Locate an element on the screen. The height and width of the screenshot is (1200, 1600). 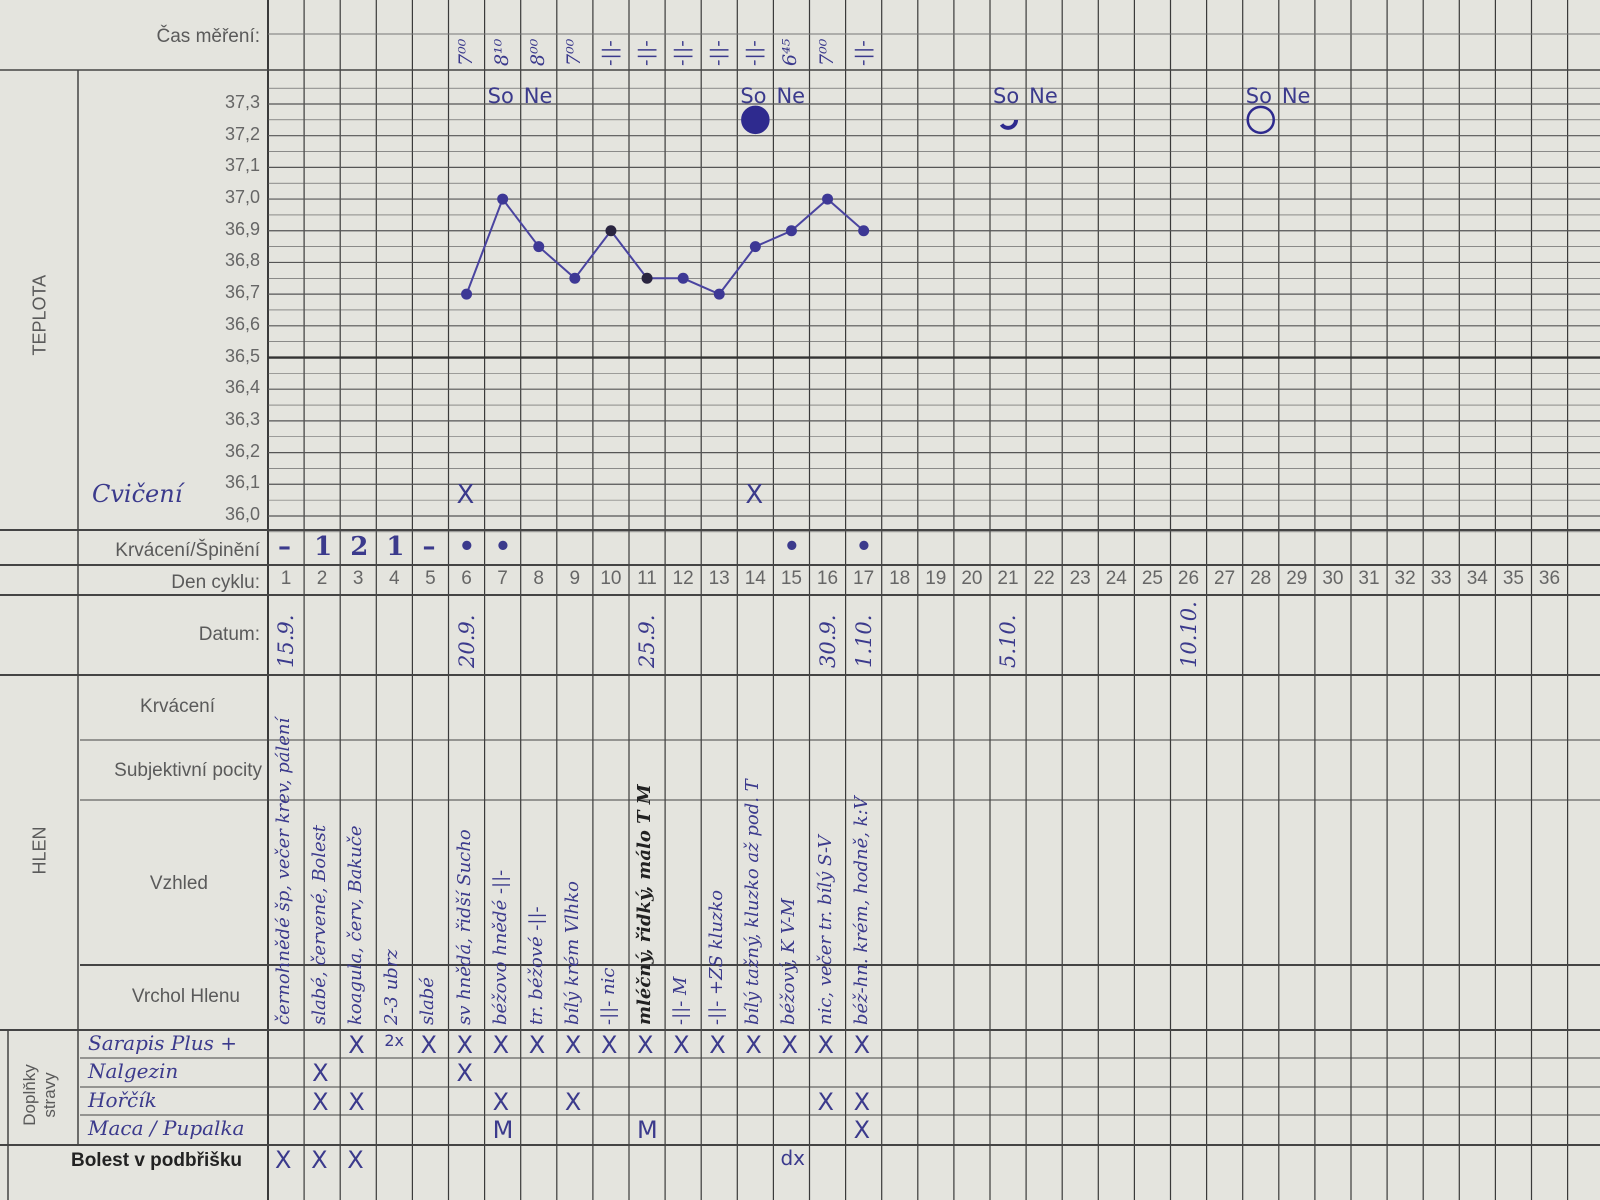
full-moon-icon is located at coordinates (755, 120).